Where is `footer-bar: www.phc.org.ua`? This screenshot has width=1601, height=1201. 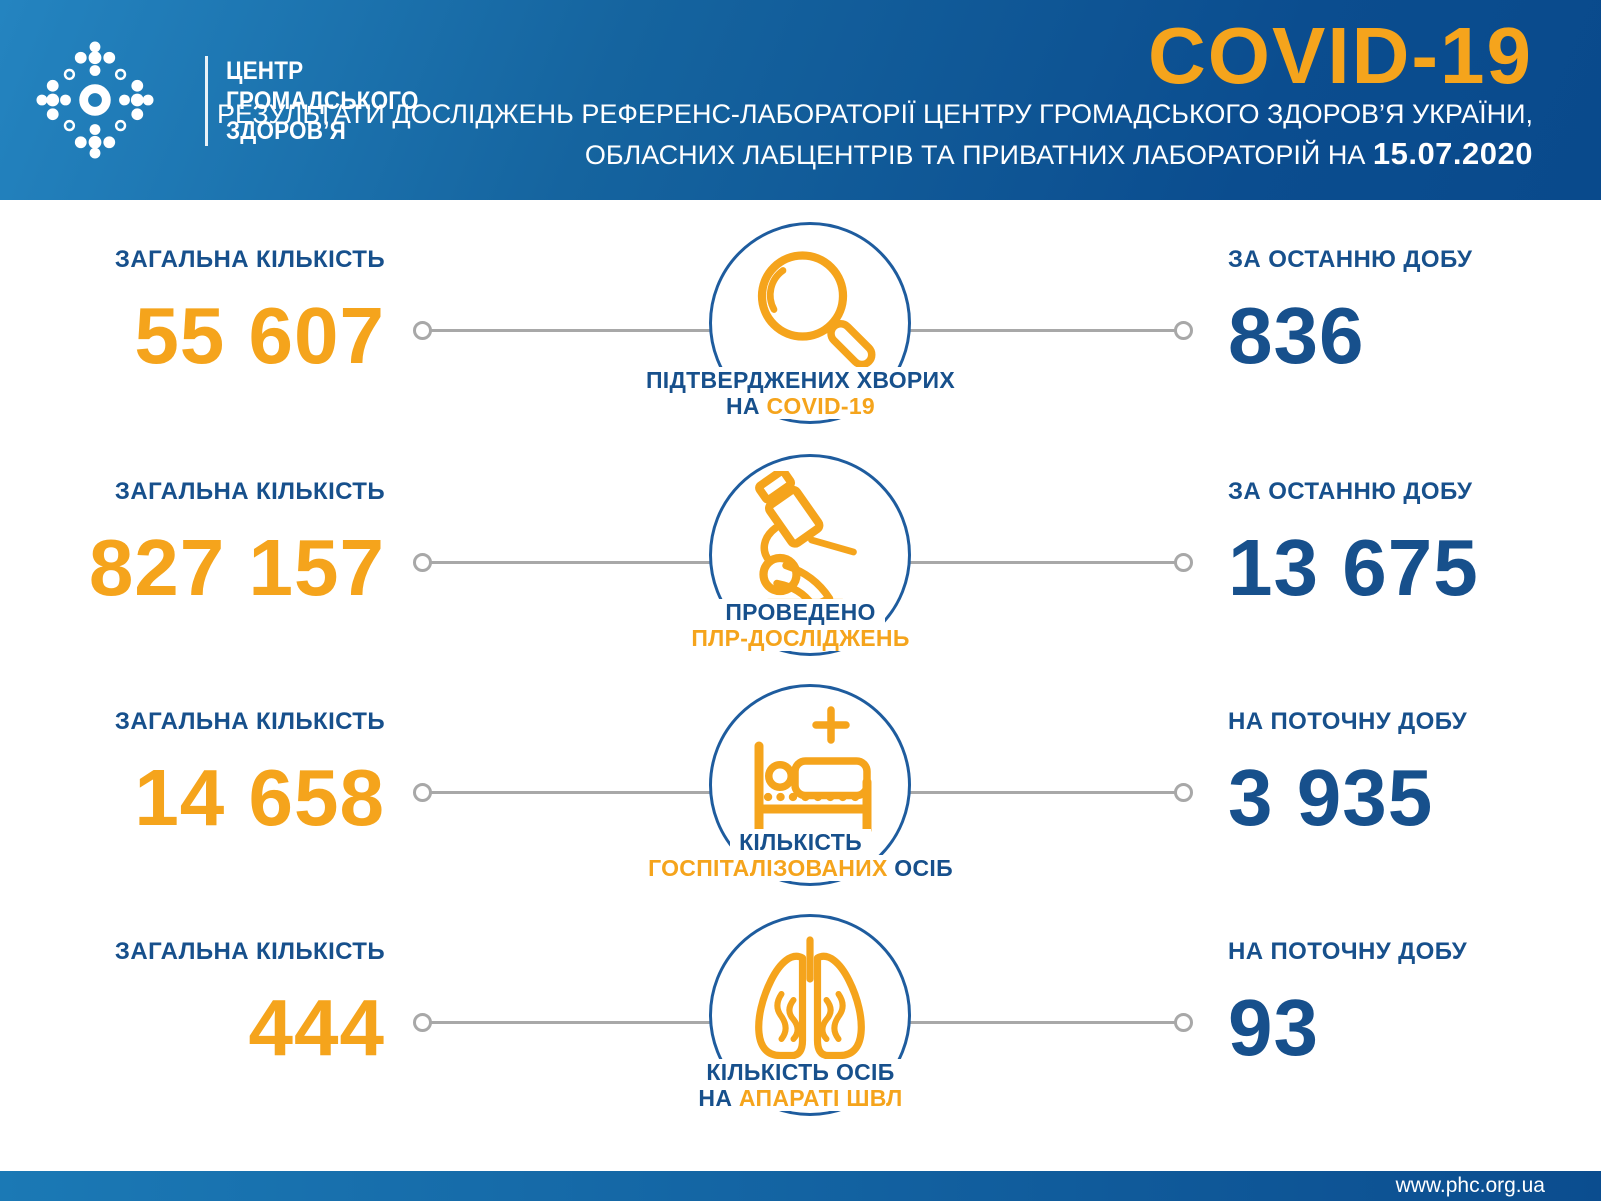
footer-bar: www.phc.org.ua is located at coordinates (800, 1186).